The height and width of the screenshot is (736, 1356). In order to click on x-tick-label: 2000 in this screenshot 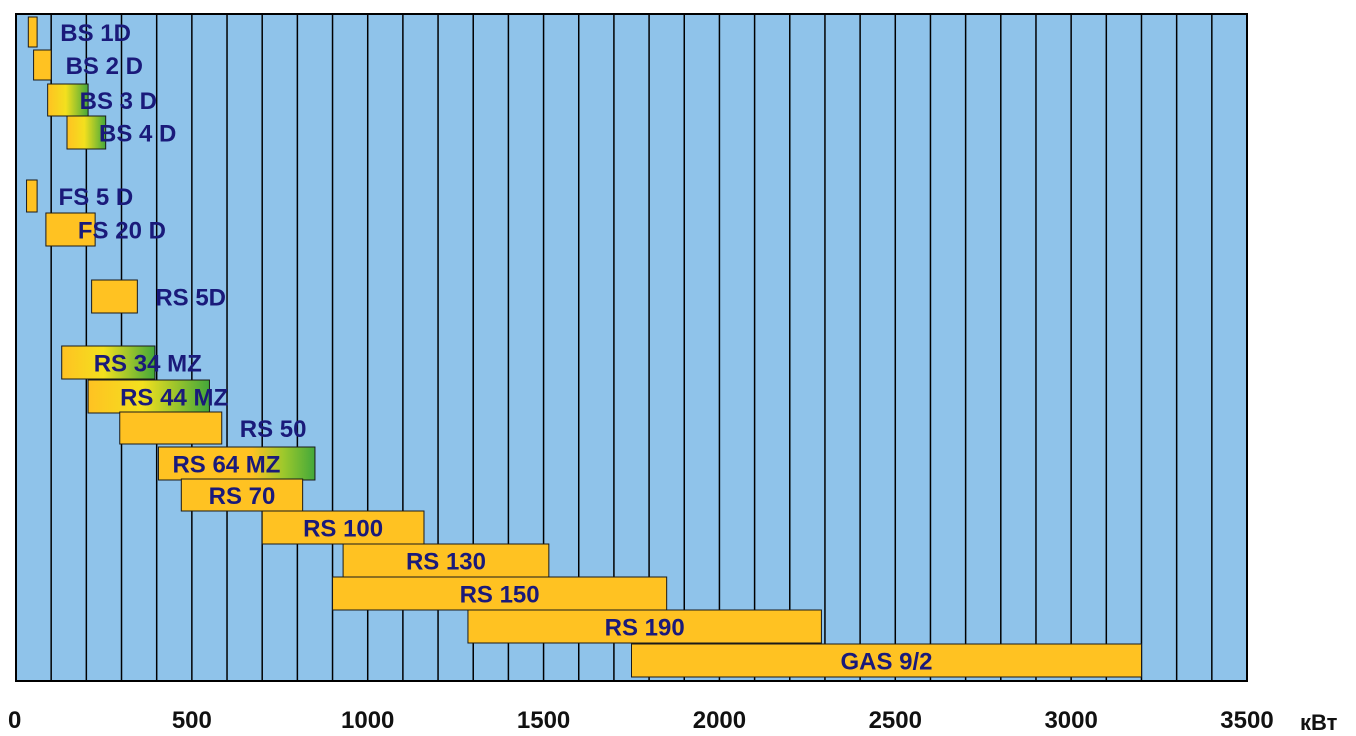, I will do `click(719, 720)`.